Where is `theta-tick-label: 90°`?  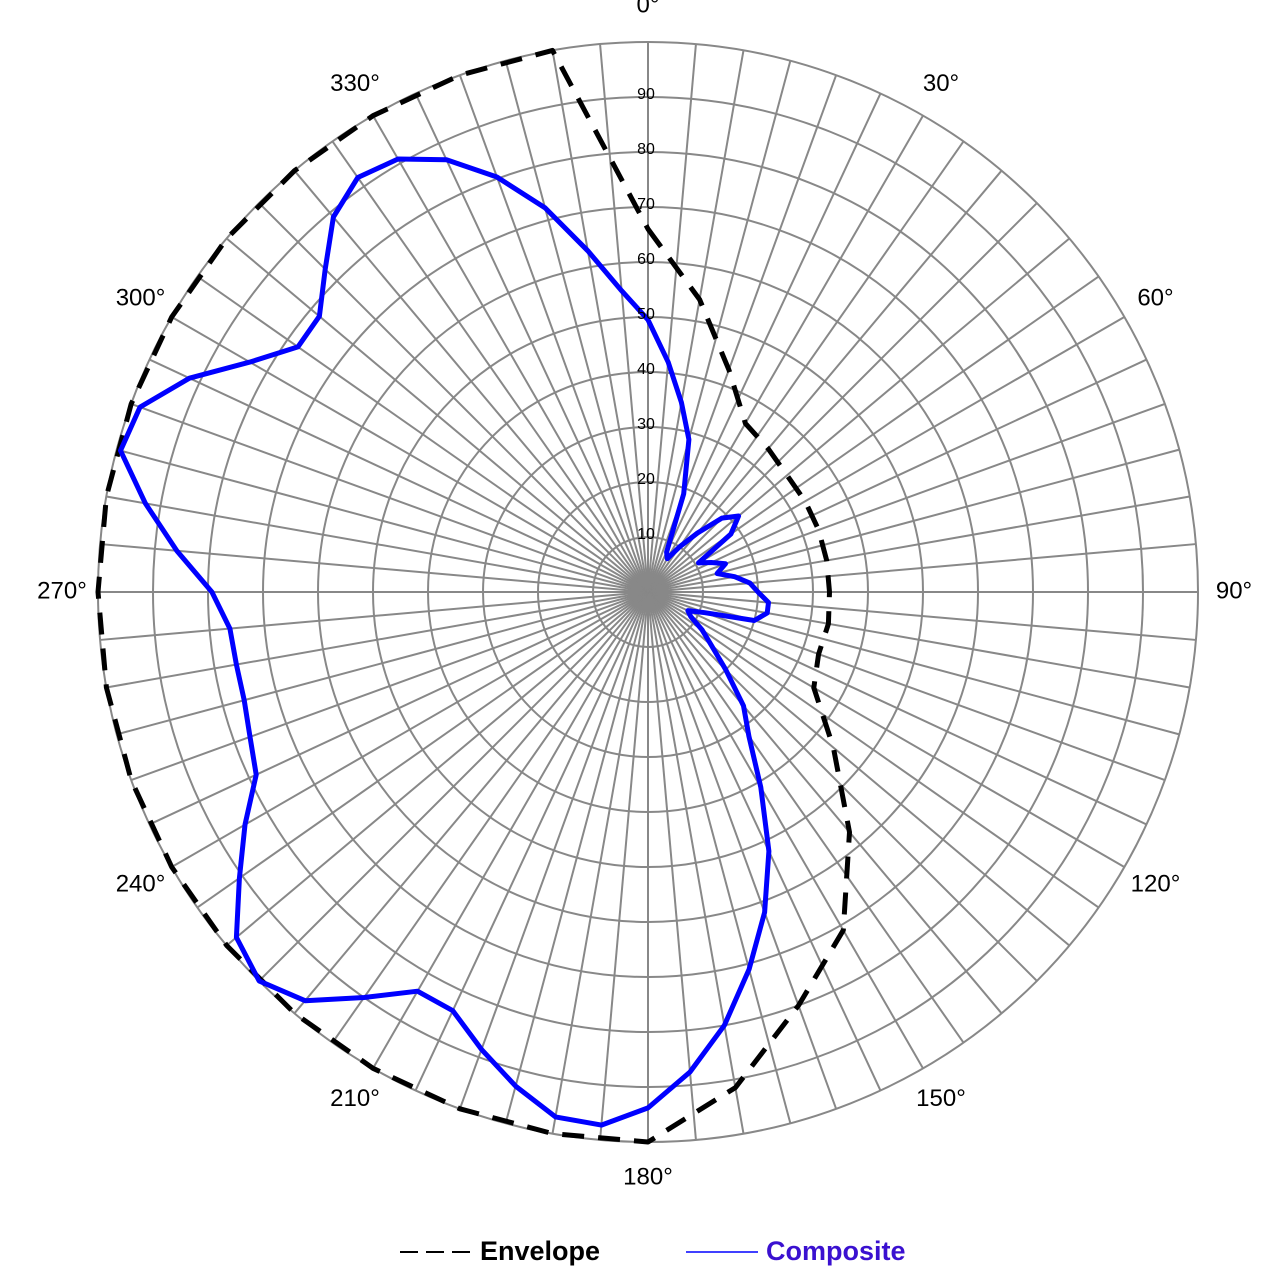
theta-tick-label: 90° is located at coordinates (1234, 590).